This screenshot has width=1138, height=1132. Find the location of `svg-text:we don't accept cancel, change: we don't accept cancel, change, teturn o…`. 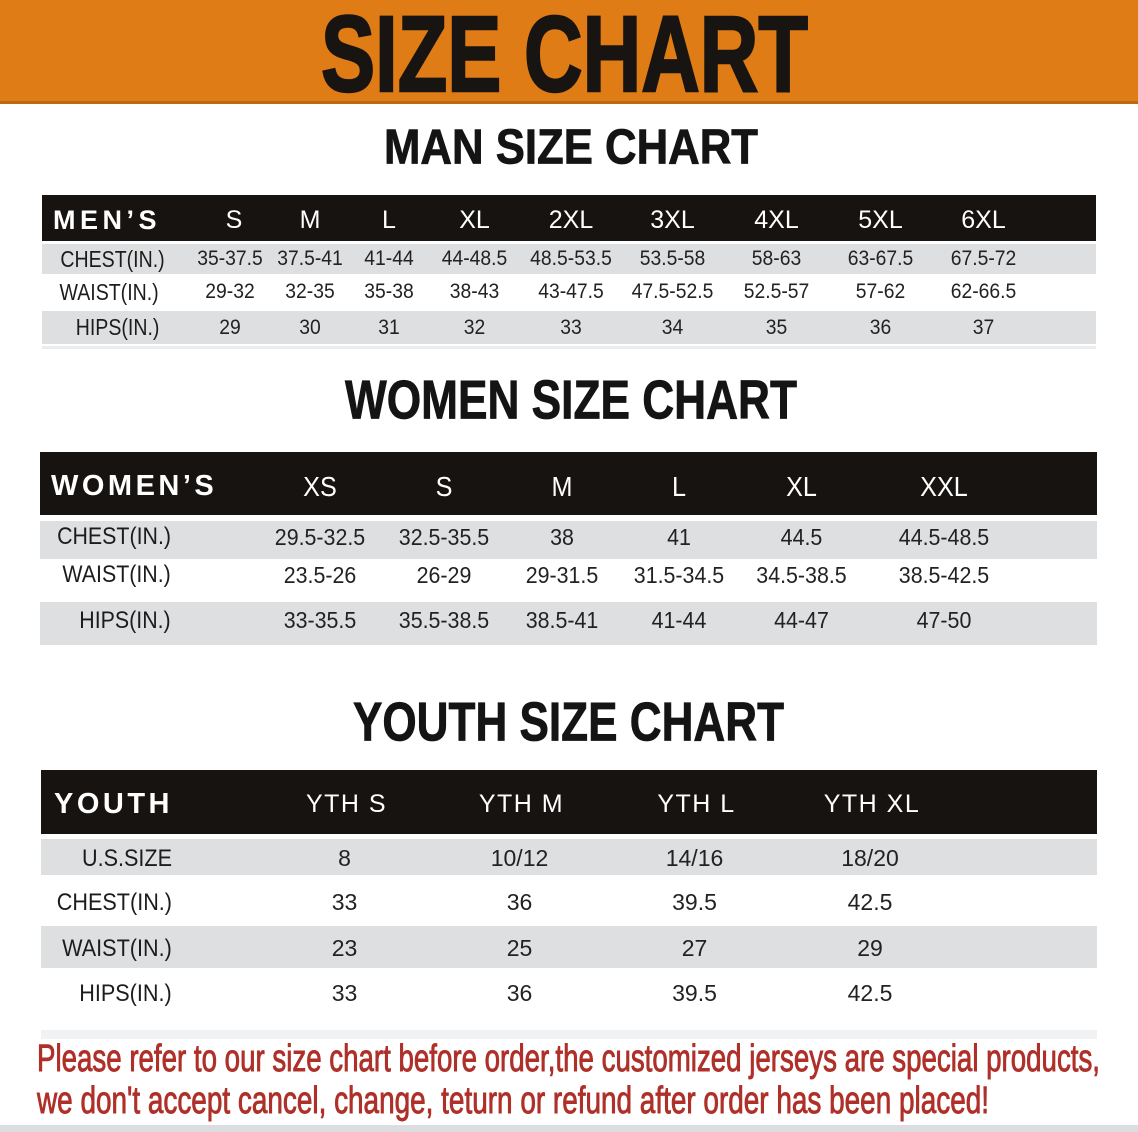

svg-text:we don't accept cancel, change: we don't accept cancel, change, teturn o… is located at coordinates (512, 1101).